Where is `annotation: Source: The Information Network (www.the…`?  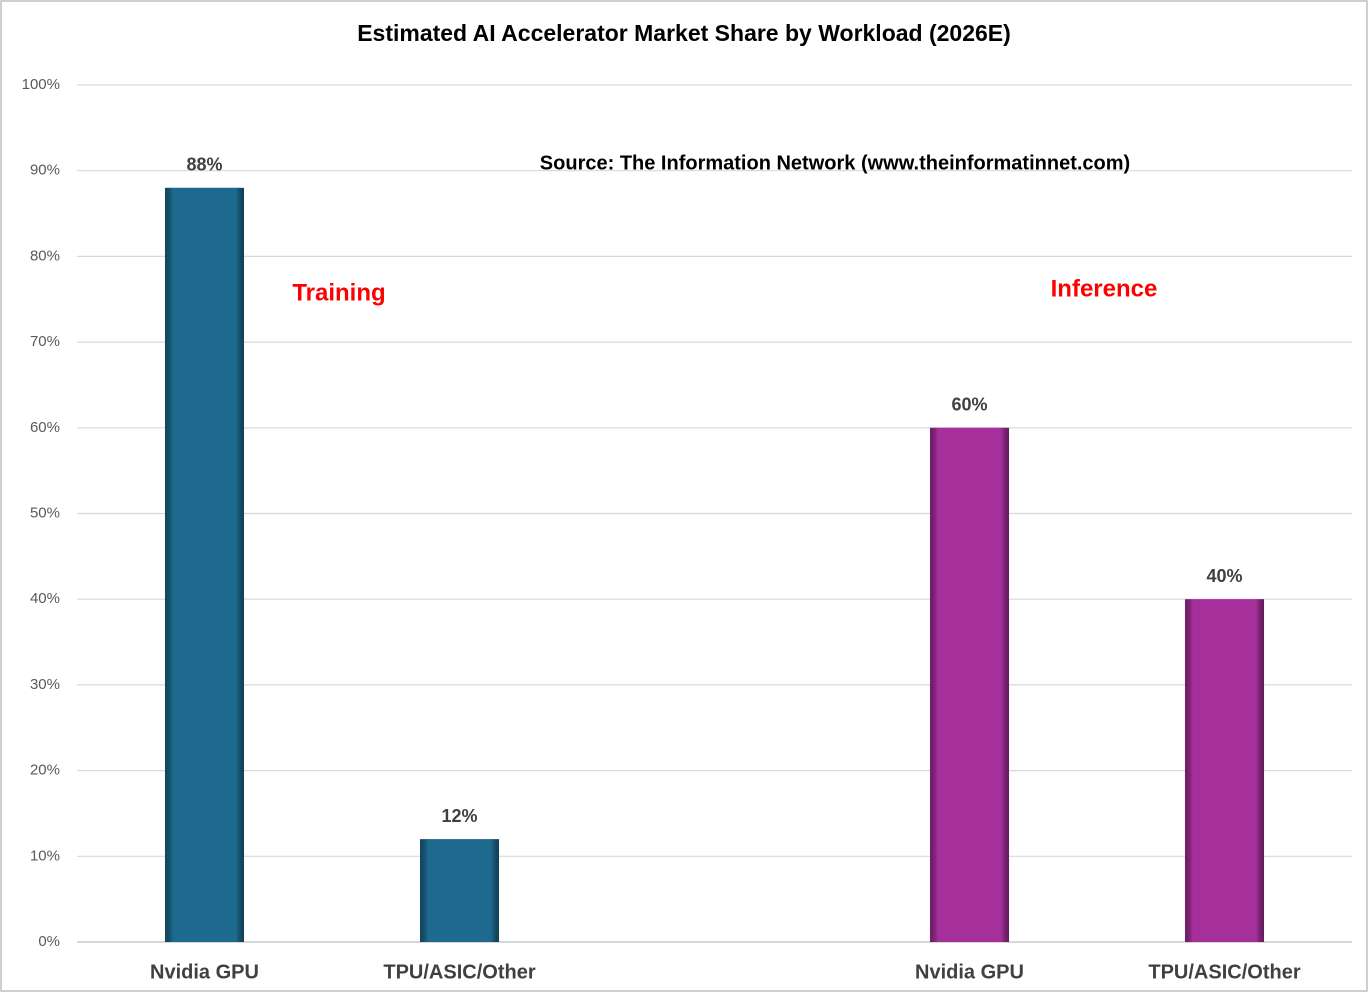 annotation: Source: The Information Network (www.the… is located at coordinates (835, 163).